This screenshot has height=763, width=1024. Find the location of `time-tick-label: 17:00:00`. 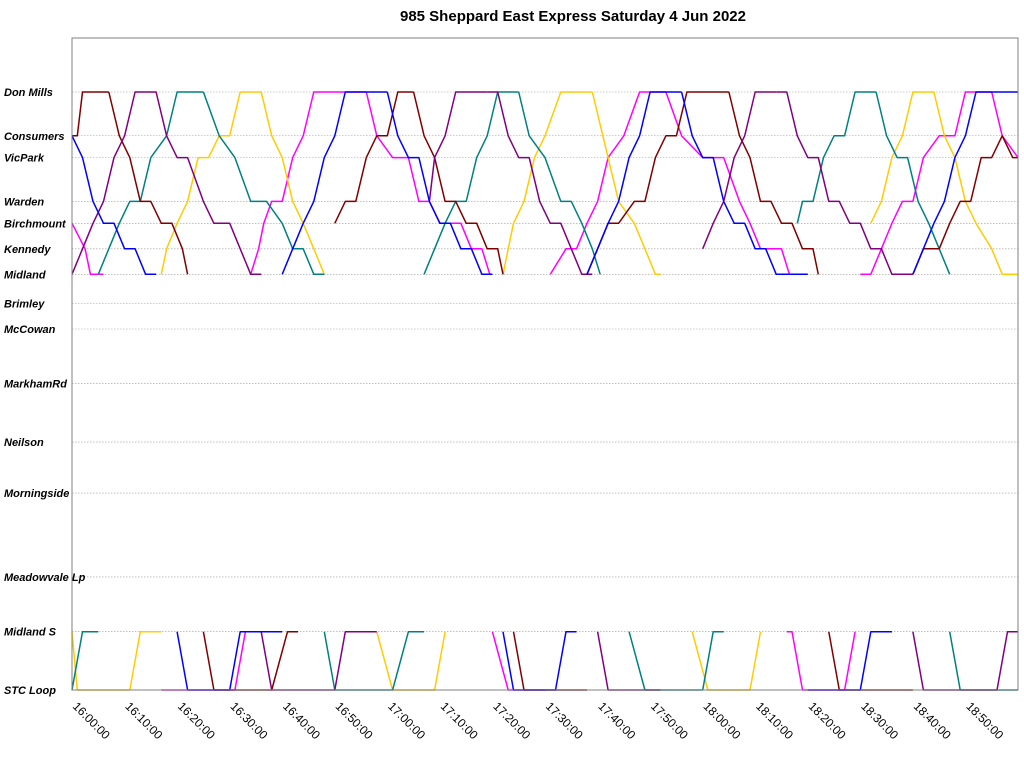

time-tick-label: 17:00:00 is located at coordinates (406, 720).